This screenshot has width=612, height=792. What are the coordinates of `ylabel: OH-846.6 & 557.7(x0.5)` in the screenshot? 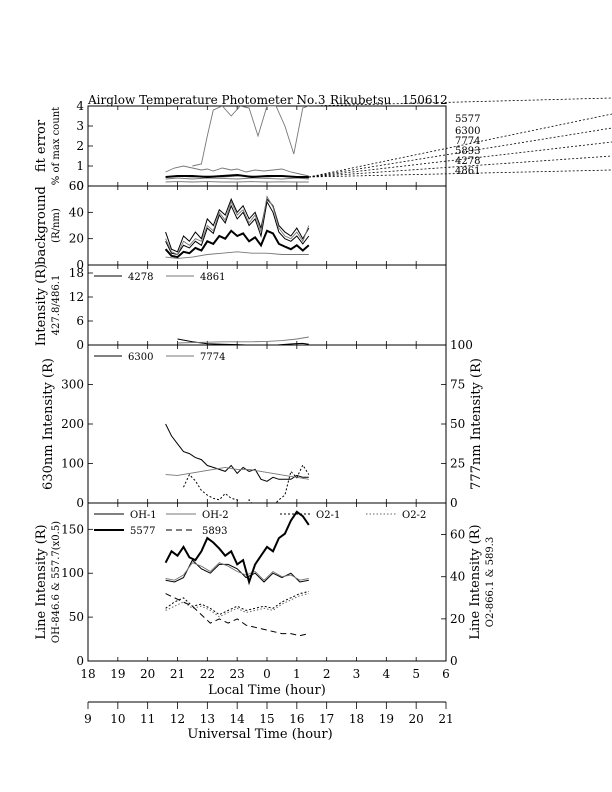 It's located at (56, 582).